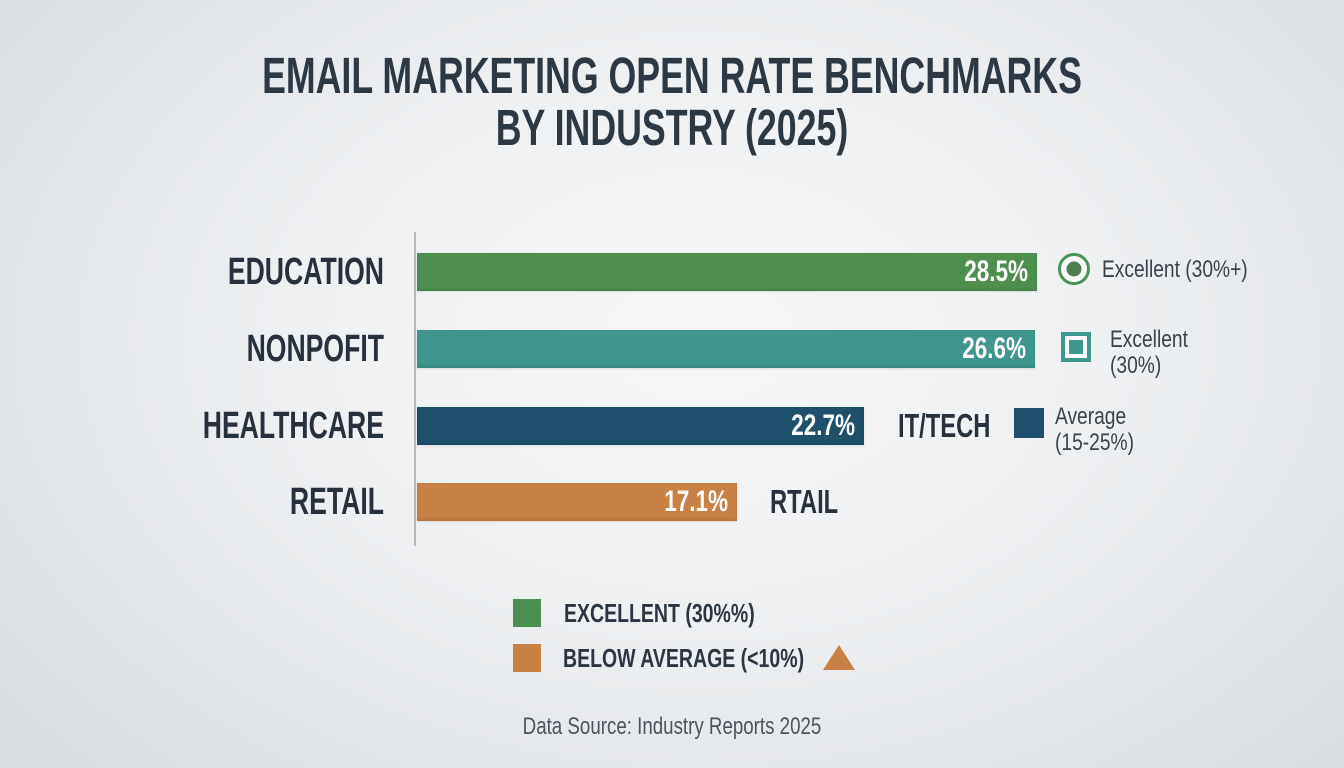  I want to click on side-legend-label-line1: Excellent, so click(1149, 339).